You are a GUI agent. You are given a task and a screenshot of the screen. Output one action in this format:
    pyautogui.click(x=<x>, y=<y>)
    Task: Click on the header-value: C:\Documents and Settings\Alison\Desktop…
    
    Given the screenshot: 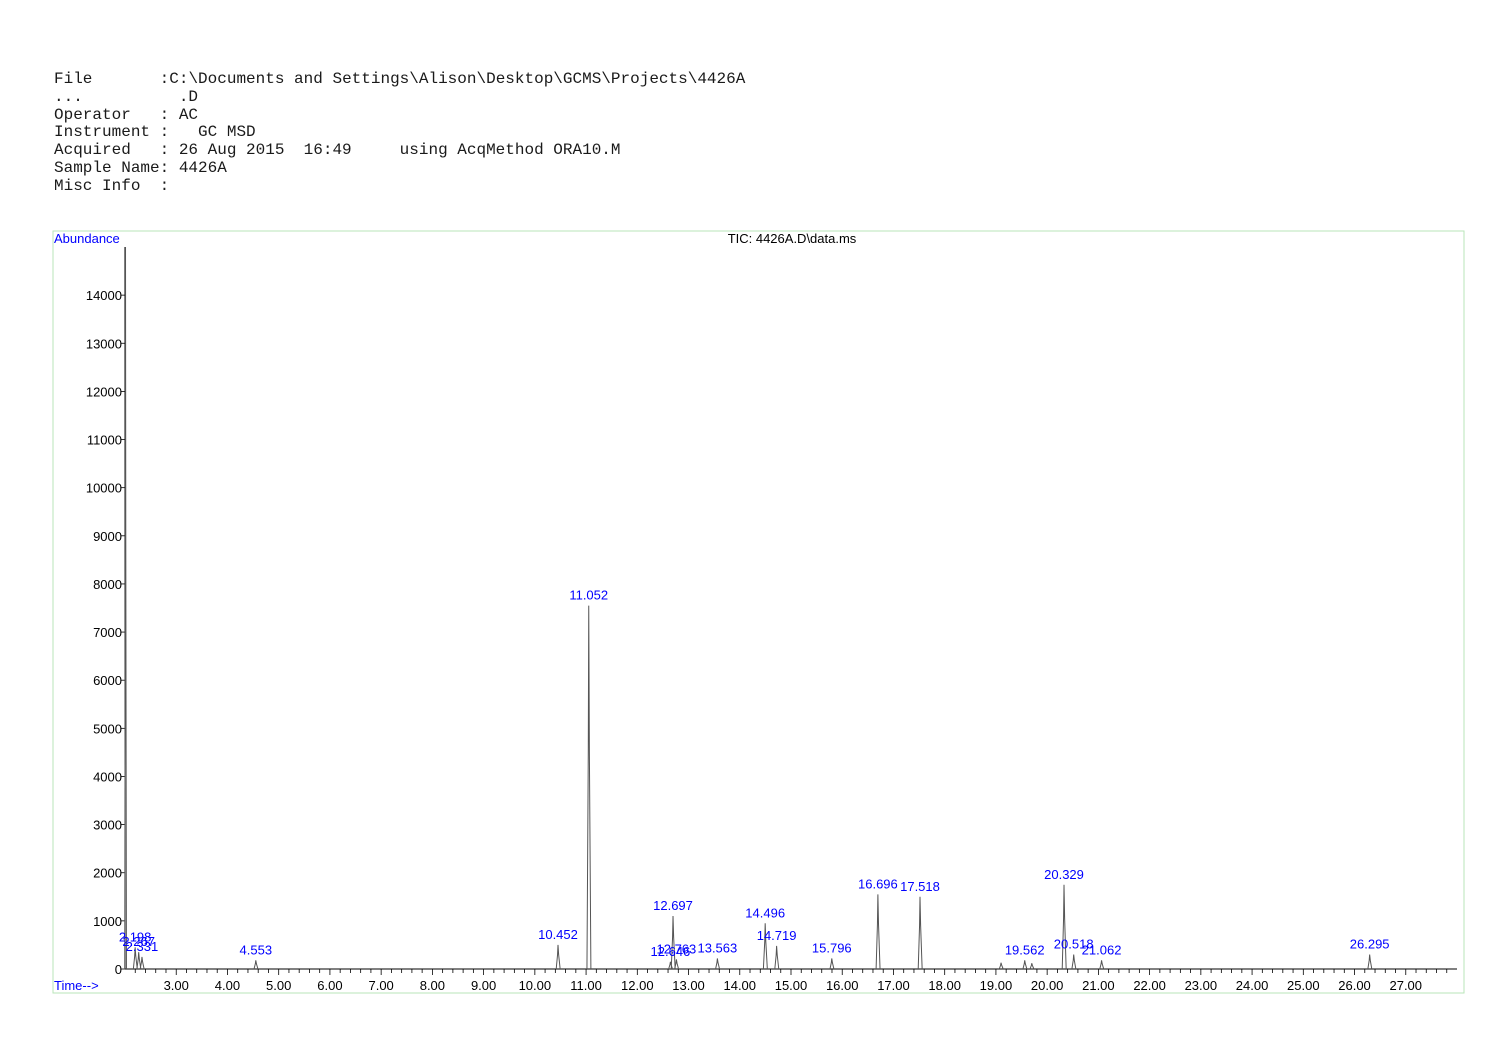 What is the action you would take?
    pyautogui.click(x=457, y=79)
    